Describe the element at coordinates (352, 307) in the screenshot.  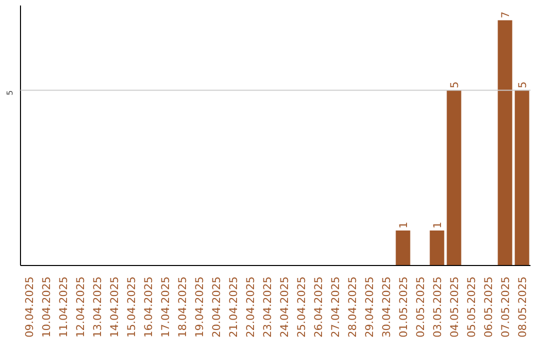
I see `x-tick-label: 28.04.2025` at that location.